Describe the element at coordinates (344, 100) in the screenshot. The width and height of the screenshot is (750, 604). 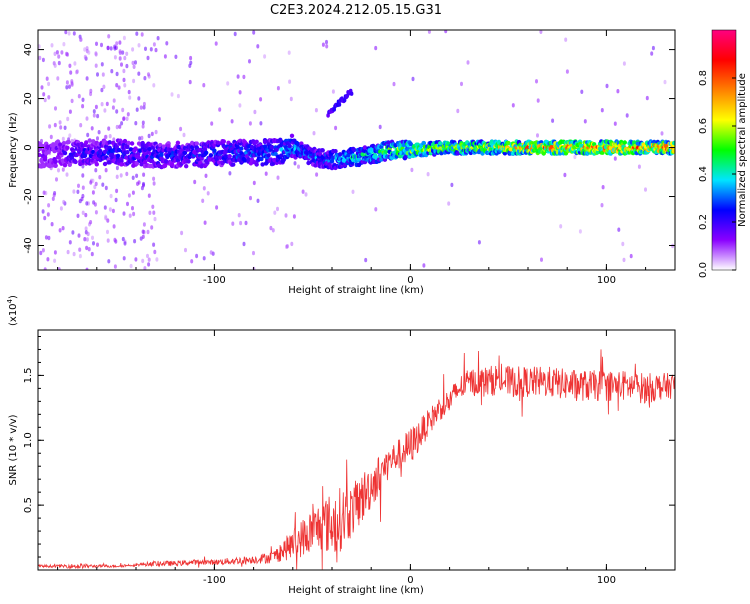
I see `heatmap-branch-cell` at that location.